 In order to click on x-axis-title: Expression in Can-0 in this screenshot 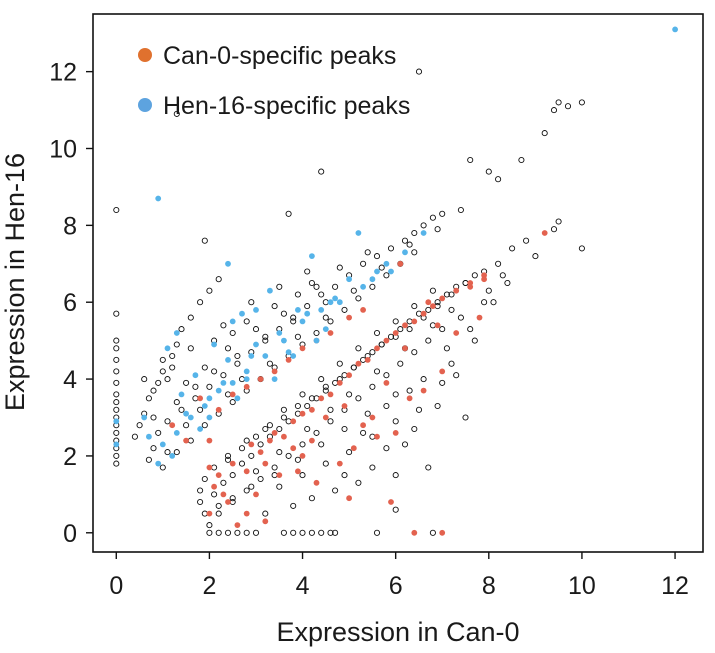, I will do `click(397, 632)`.